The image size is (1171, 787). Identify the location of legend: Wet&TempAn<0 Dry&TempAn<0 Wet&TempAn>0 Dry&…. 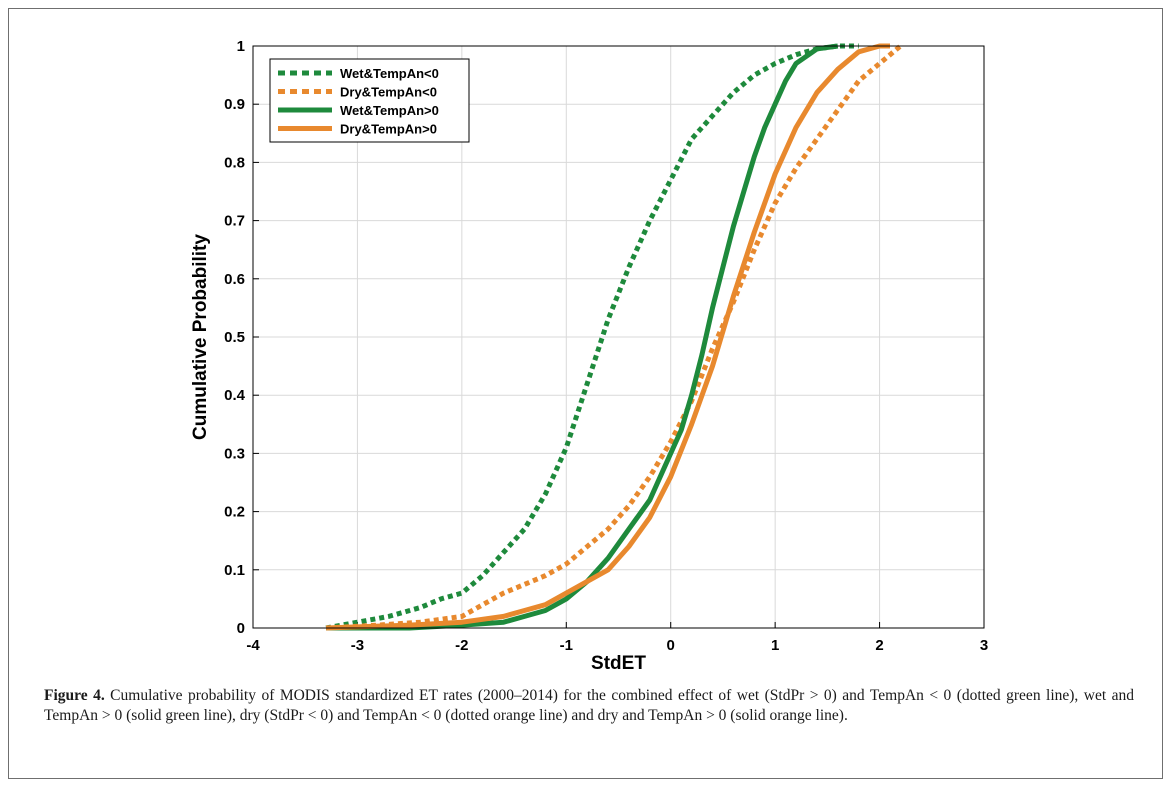
(369, 100).